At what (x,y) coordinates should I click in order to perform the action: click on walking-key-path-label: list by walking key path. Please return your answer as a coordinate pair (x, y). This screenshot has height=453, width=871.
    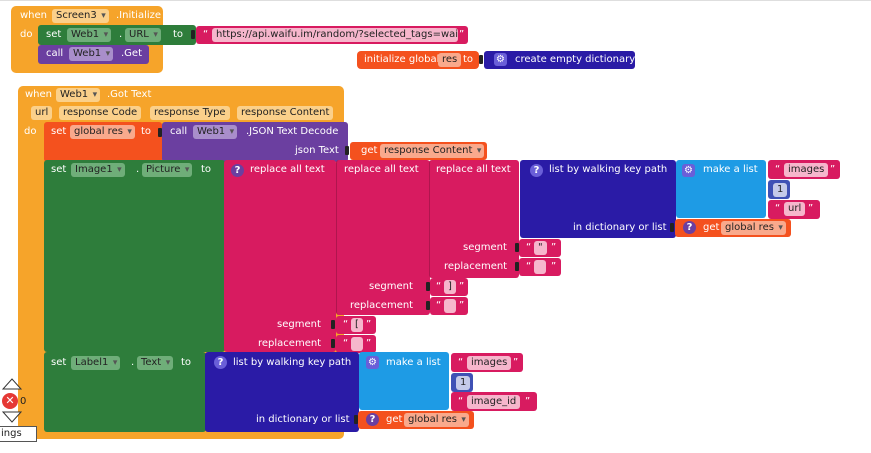
    Looking at the image, I should click on (292, 362).